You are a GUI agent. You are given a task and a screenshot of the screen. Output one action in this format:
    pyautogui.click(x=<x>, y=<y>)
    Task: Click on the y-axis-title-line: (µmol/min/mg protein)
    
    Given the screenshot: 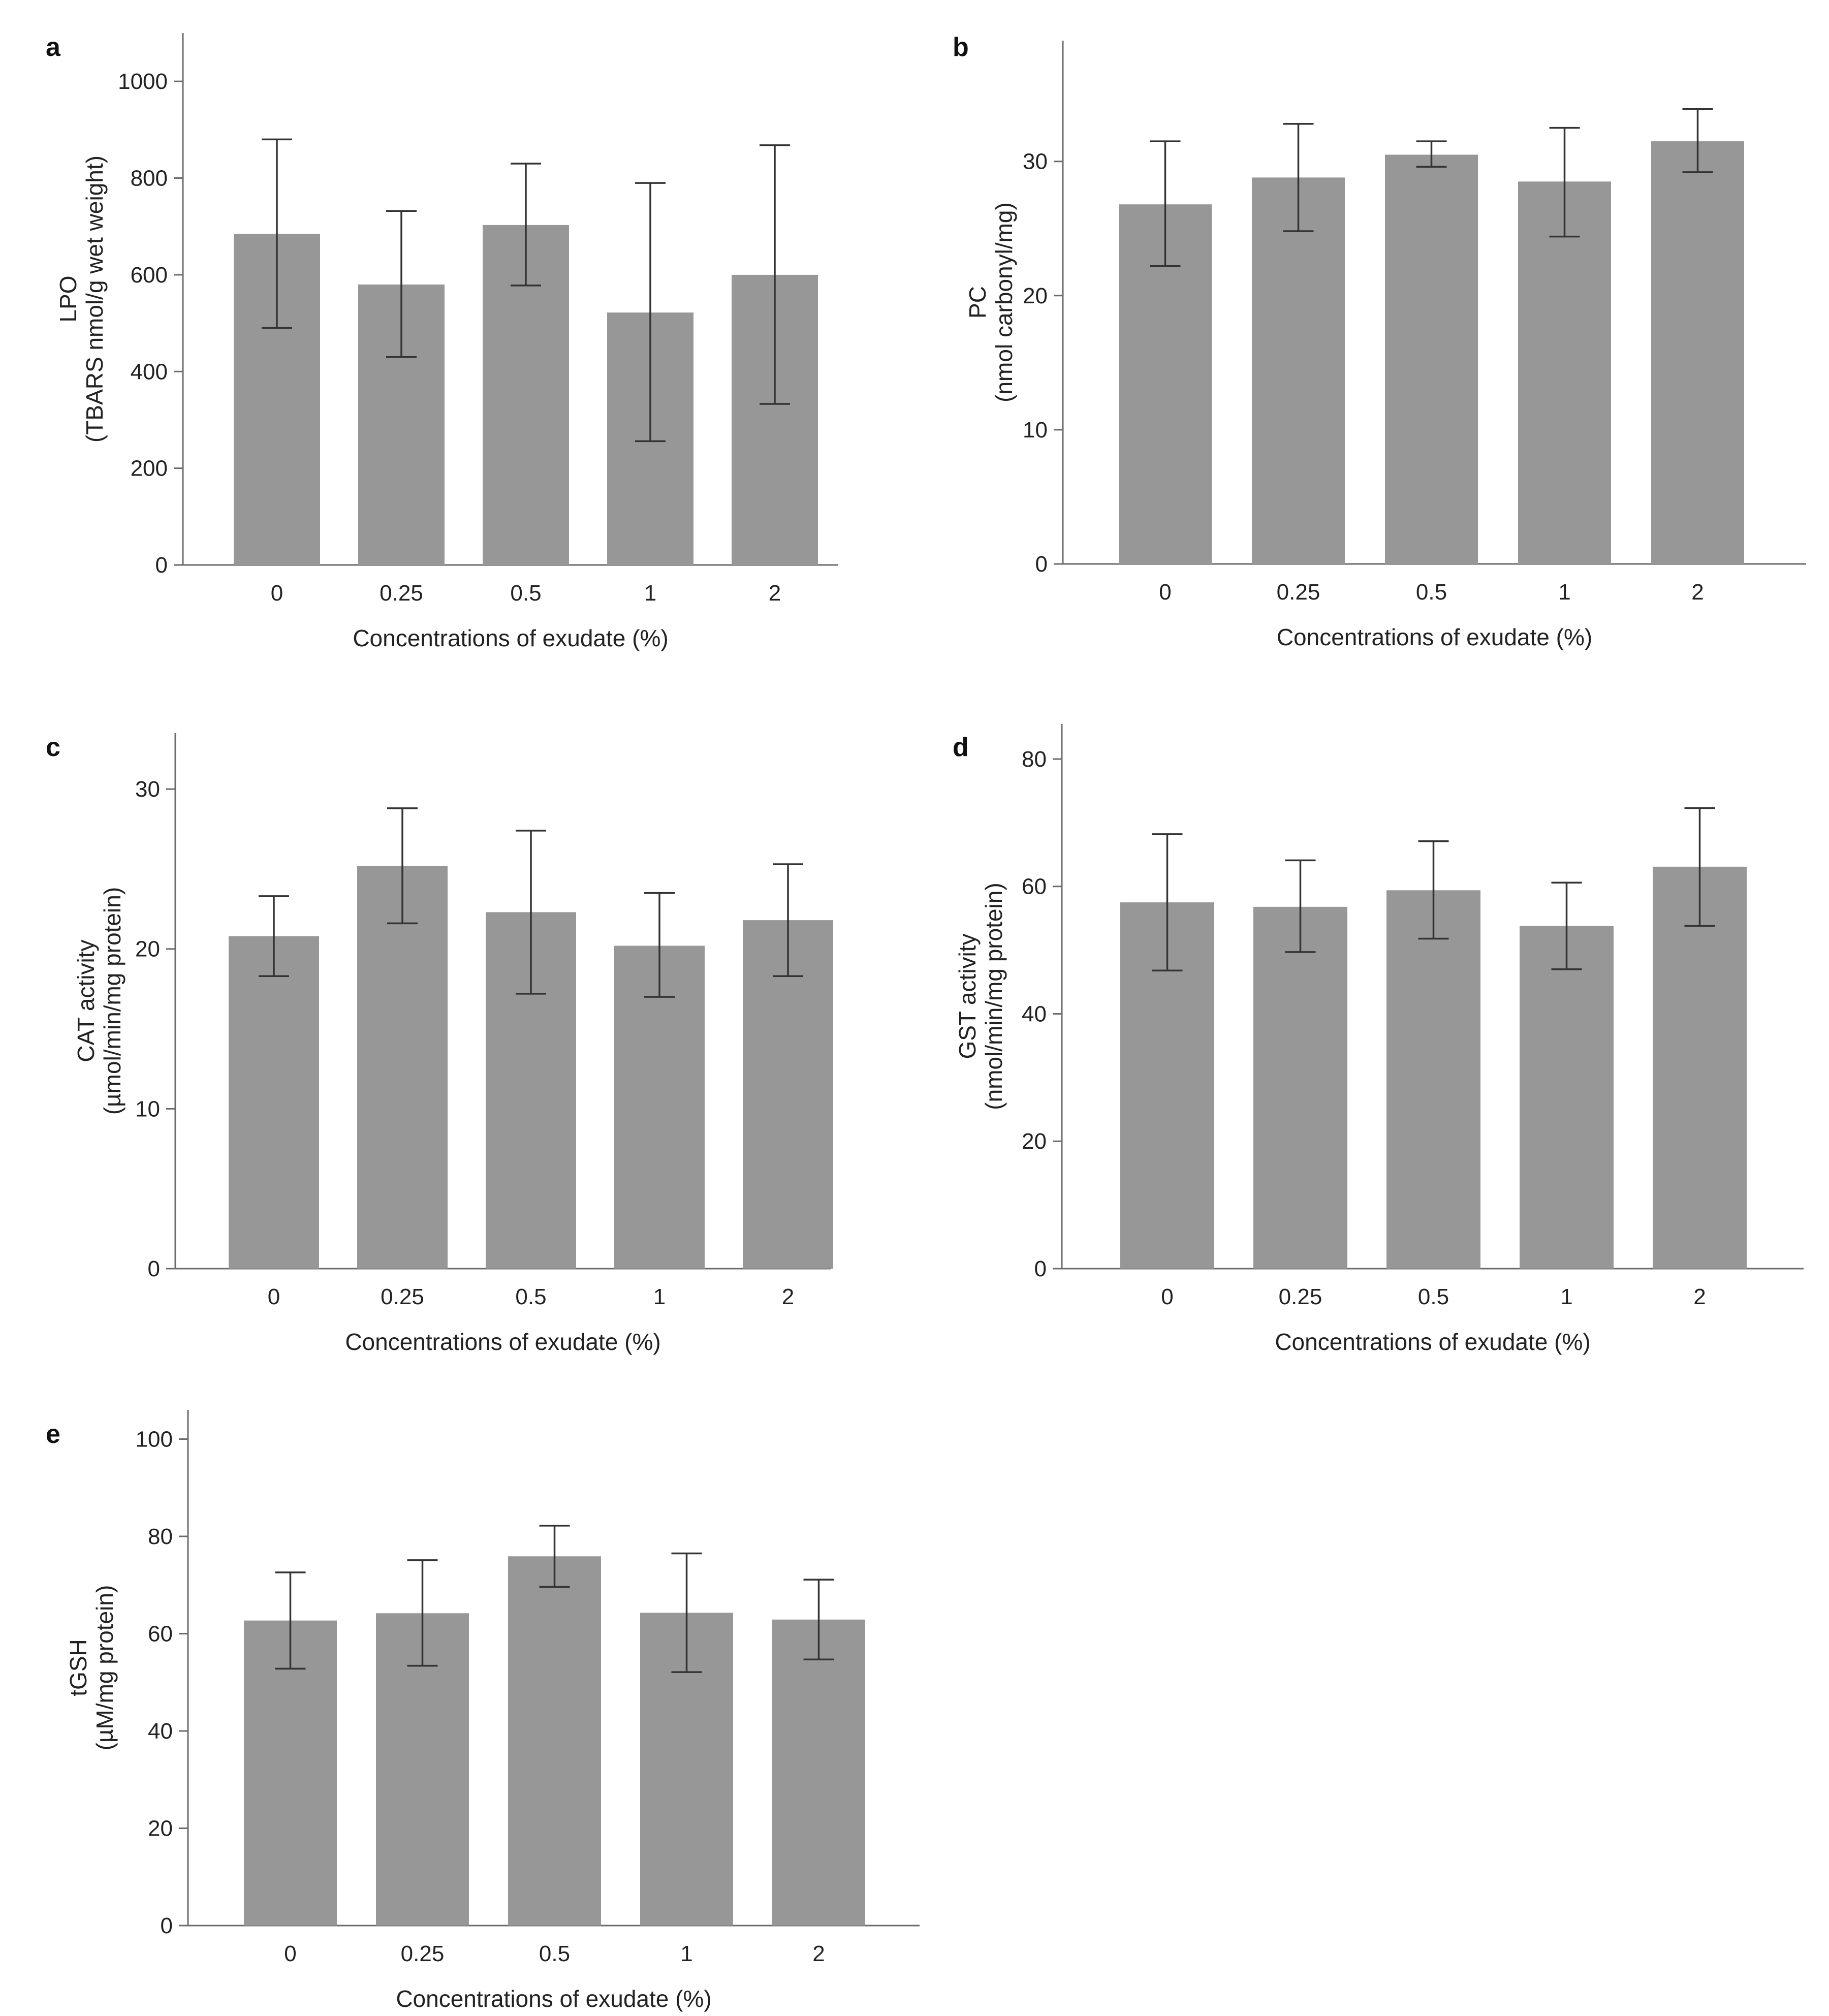 What is the action you would take?
    pyautogui.click(x=112, y=1001)
    